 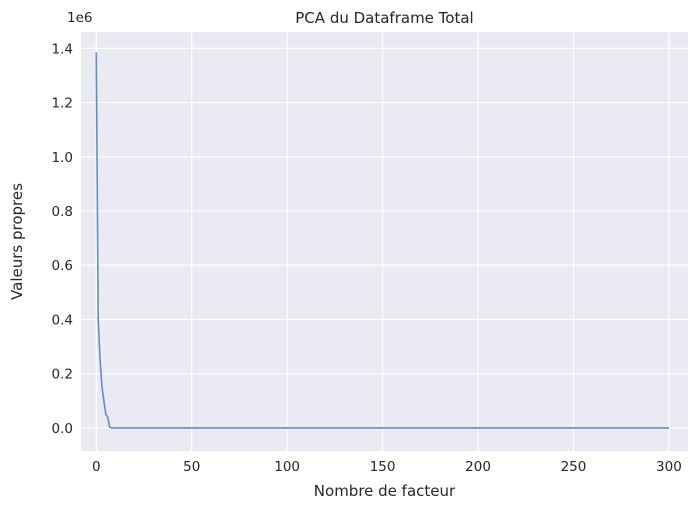 I want to click on x-tick-label: 300, so click(x=669, y=467).